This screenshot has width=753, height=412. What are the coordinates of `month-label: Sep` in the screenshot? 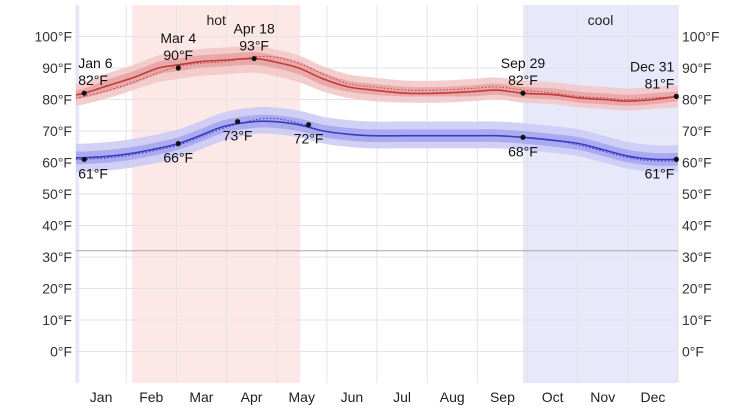 It's located at (502, 397).